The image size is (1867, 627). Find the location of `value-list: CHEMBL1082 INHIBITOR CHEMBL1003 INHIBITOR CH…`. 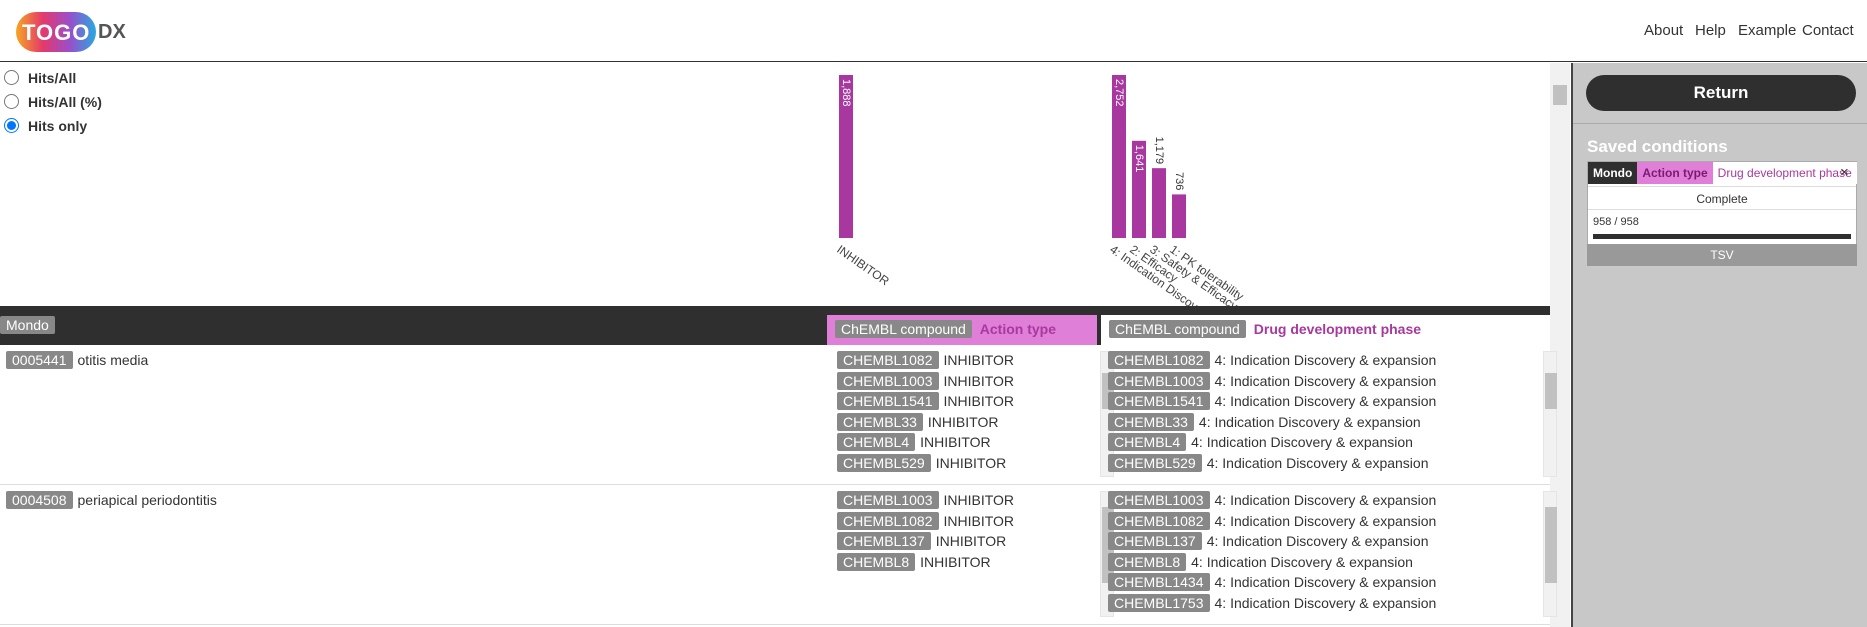

value-list: CHEMBL1082 INHIBITOR CHEMBL1003 INHIBITOR CH… is located at coordinates (966, 415).